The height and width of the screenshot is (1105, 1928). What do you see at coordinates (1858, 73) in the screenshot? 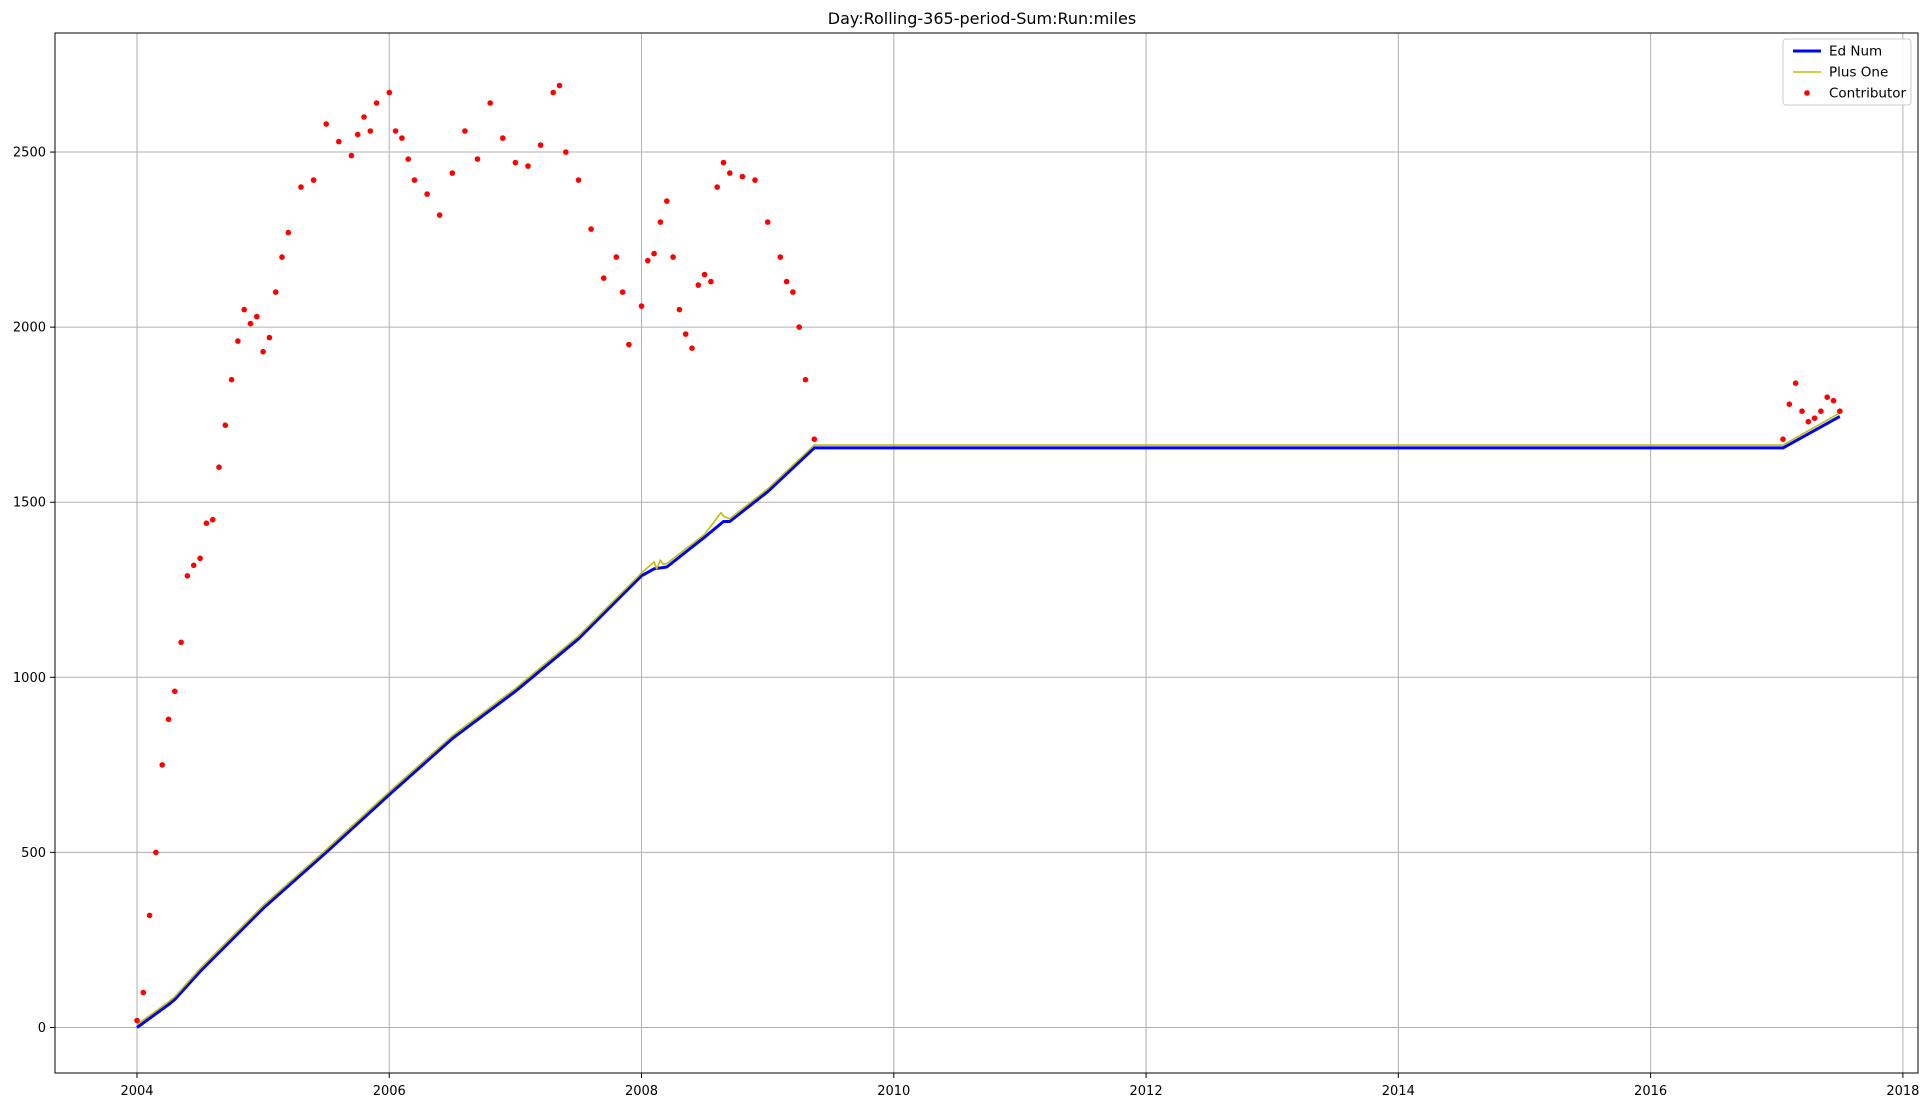
I see `legend-label: Plus One` at bounding box center [1858, 73].